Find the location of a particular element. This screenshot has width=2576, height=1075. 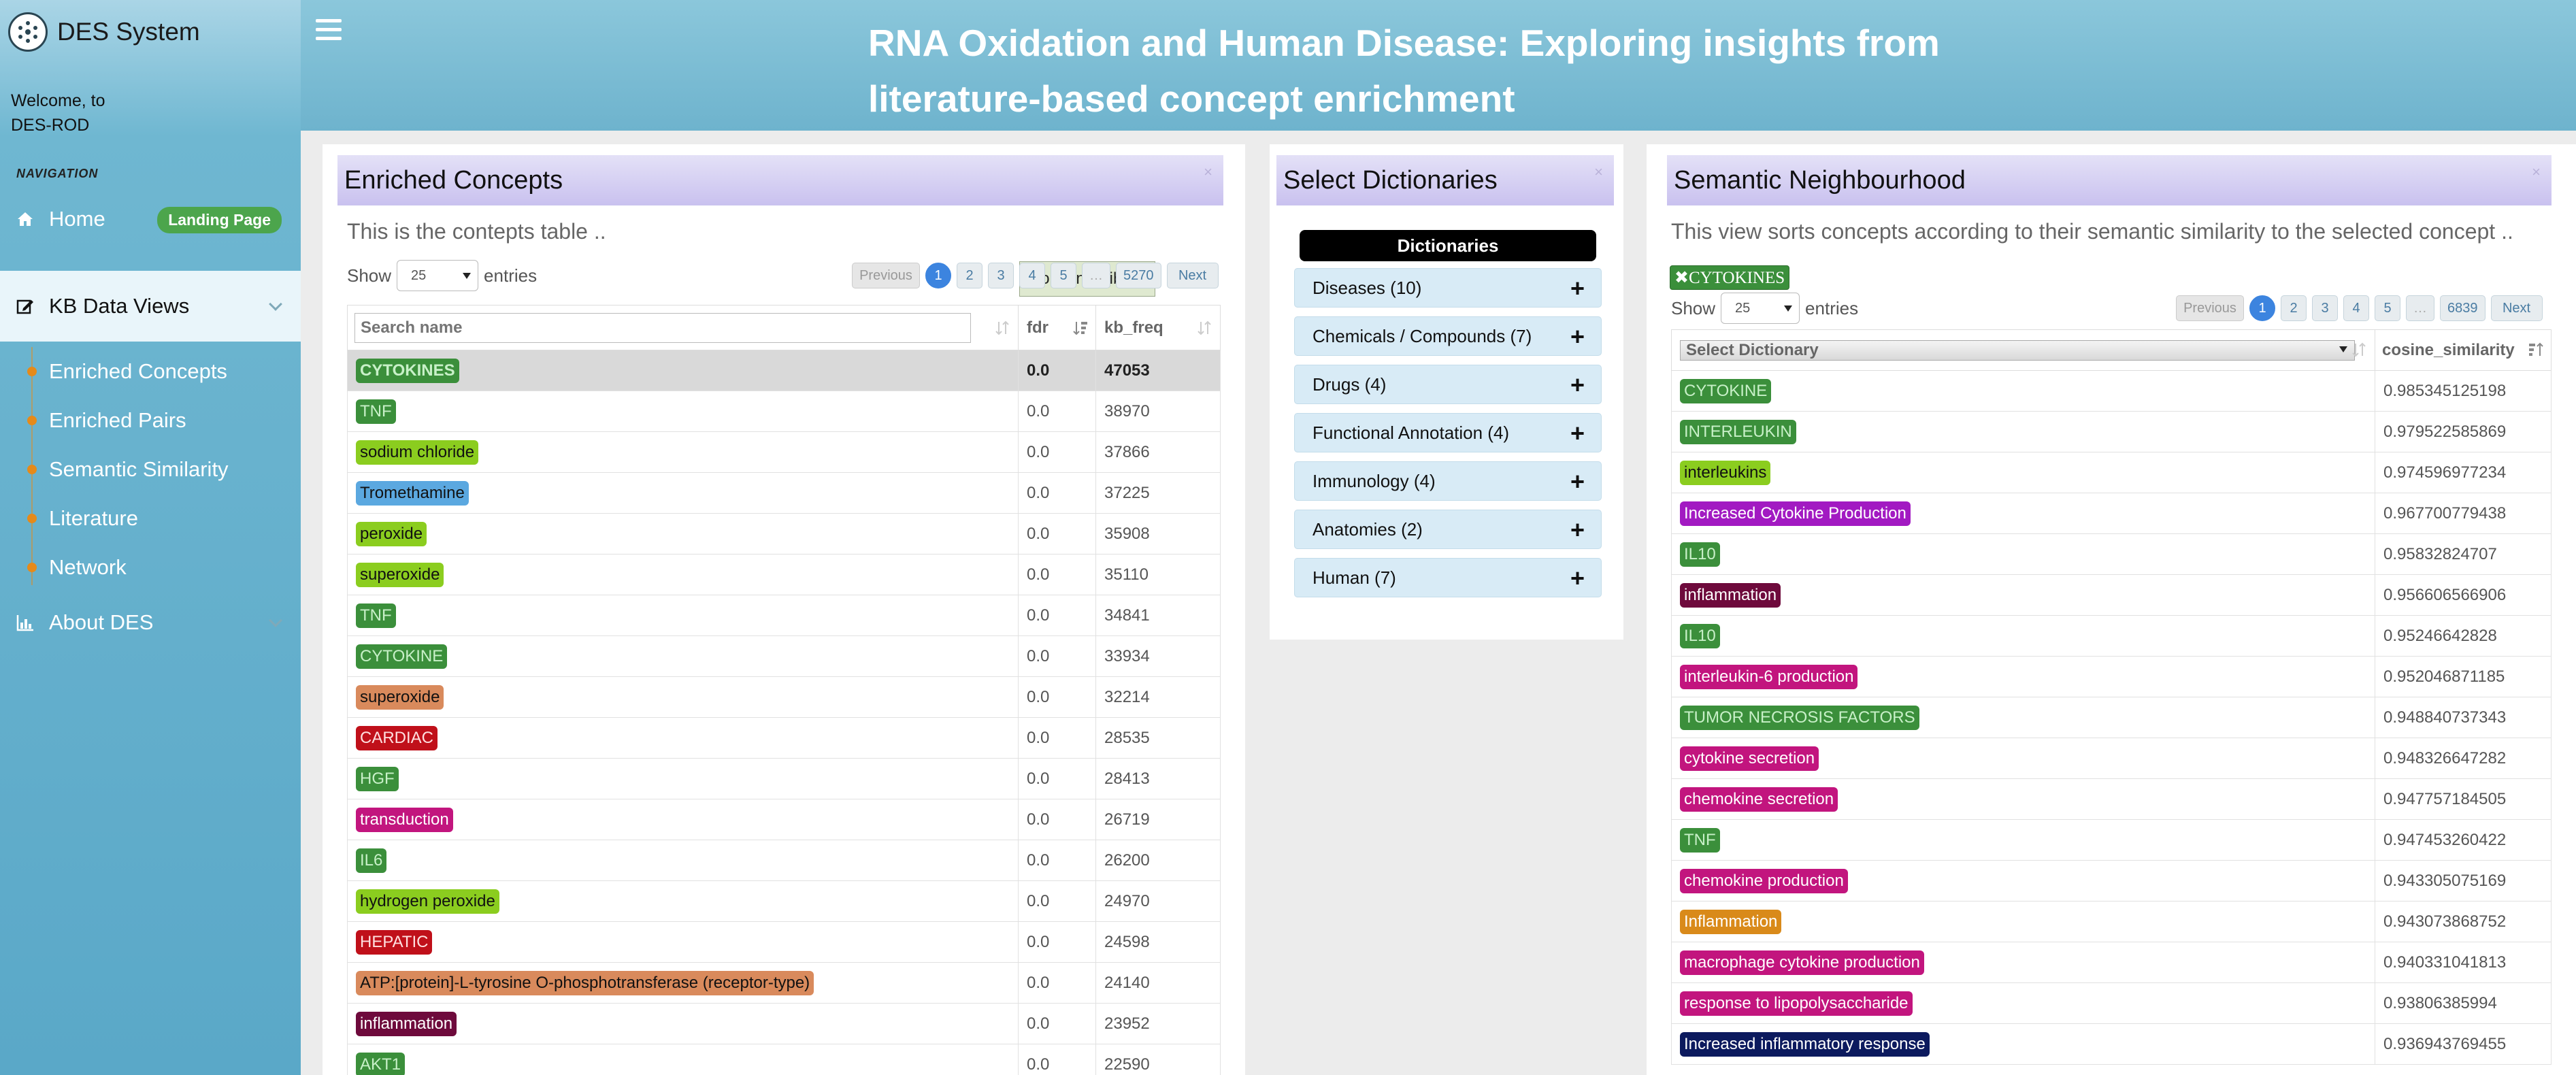

concept-tag: TUMOR NECROSIS FACTORS is located at coordinates (1800, 717).